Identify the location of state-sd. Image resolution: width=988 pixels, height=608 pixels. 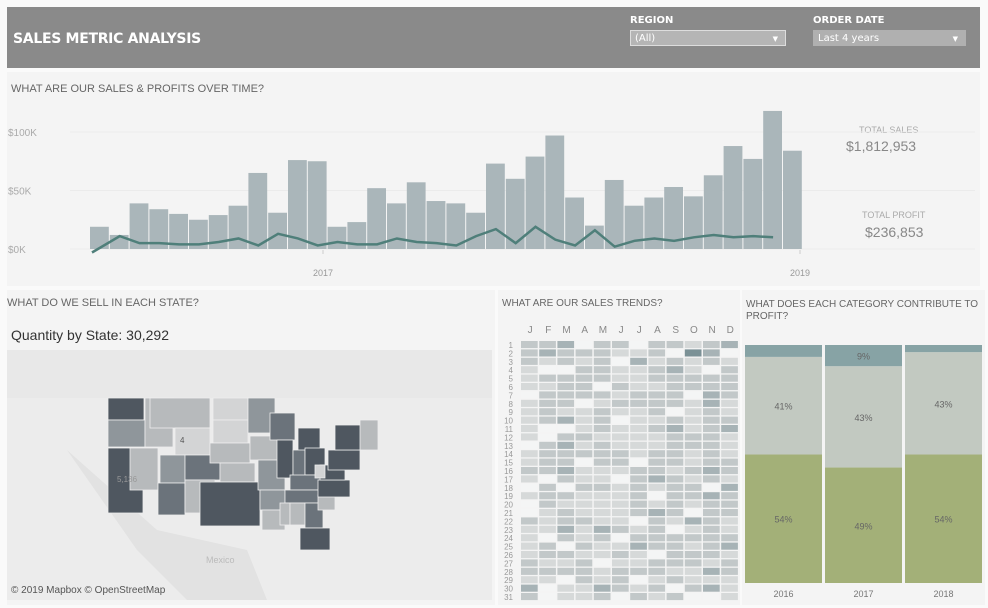
(230, 431).